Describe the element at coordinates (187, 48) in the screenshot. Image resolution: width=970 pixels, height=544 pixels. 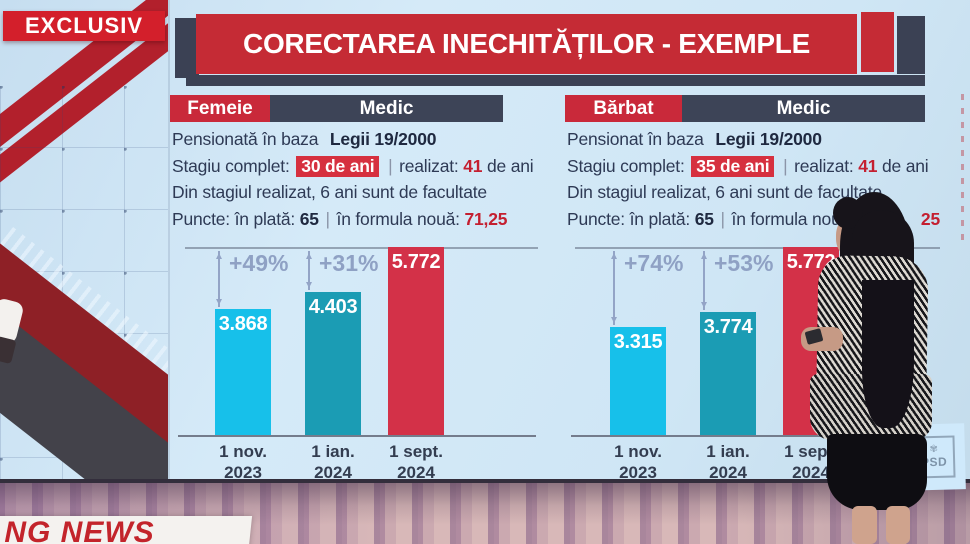
I see `banner-left-block` at that location.